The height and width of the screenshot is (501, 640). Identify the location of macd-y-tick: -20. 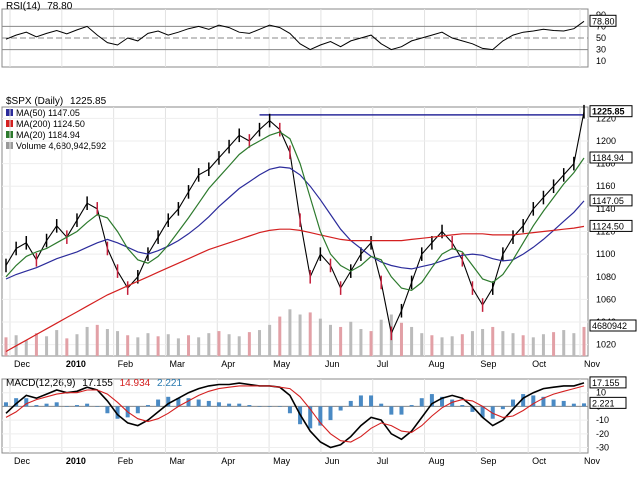
(602, 434).